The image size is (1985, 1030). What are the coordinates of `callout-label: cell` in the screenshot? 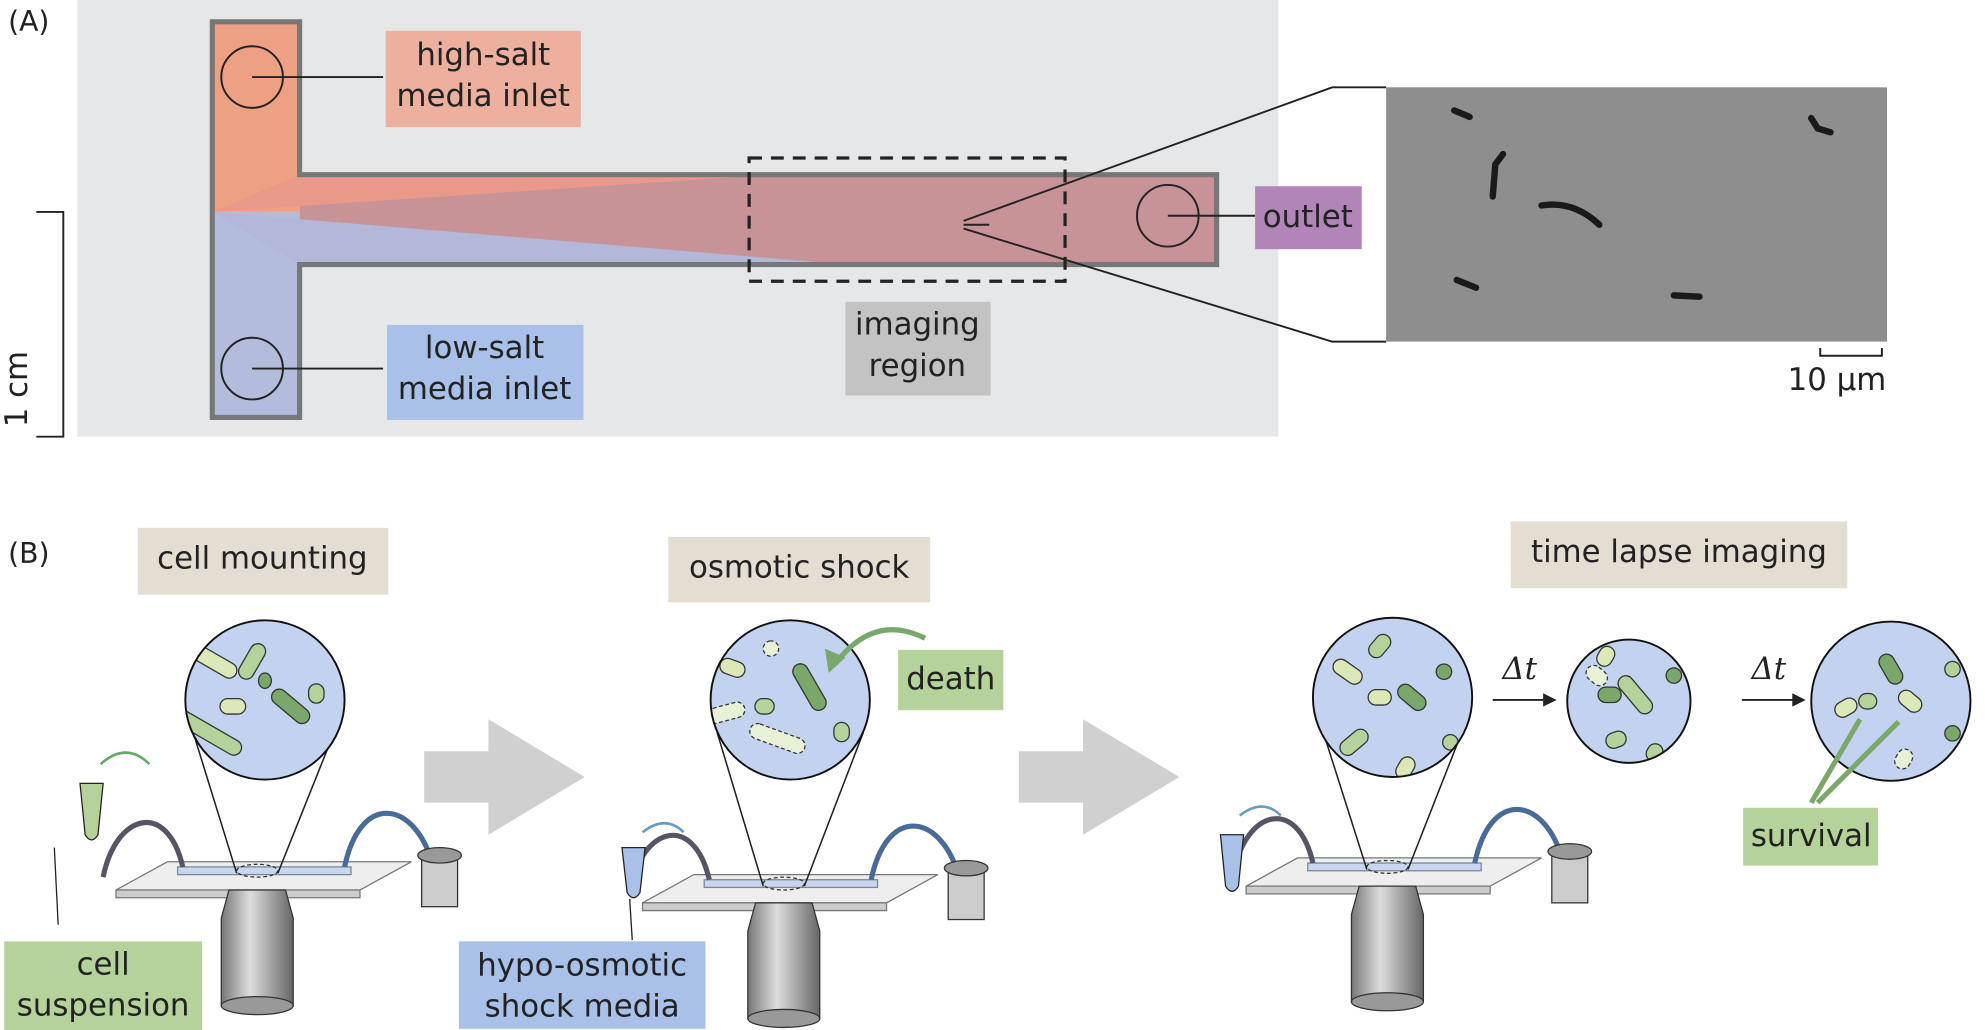 It's located at (103, 964).